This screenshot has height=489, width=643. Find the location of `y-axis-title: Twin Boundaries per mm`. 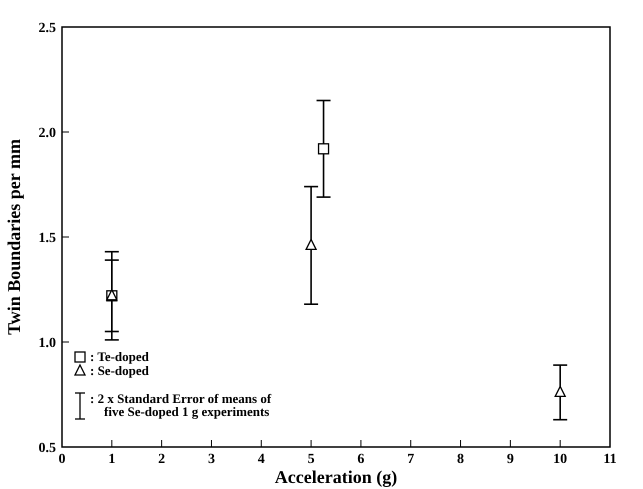

y-axis-title: Twin Boundaries per mm is located at coordinates (14, 237).